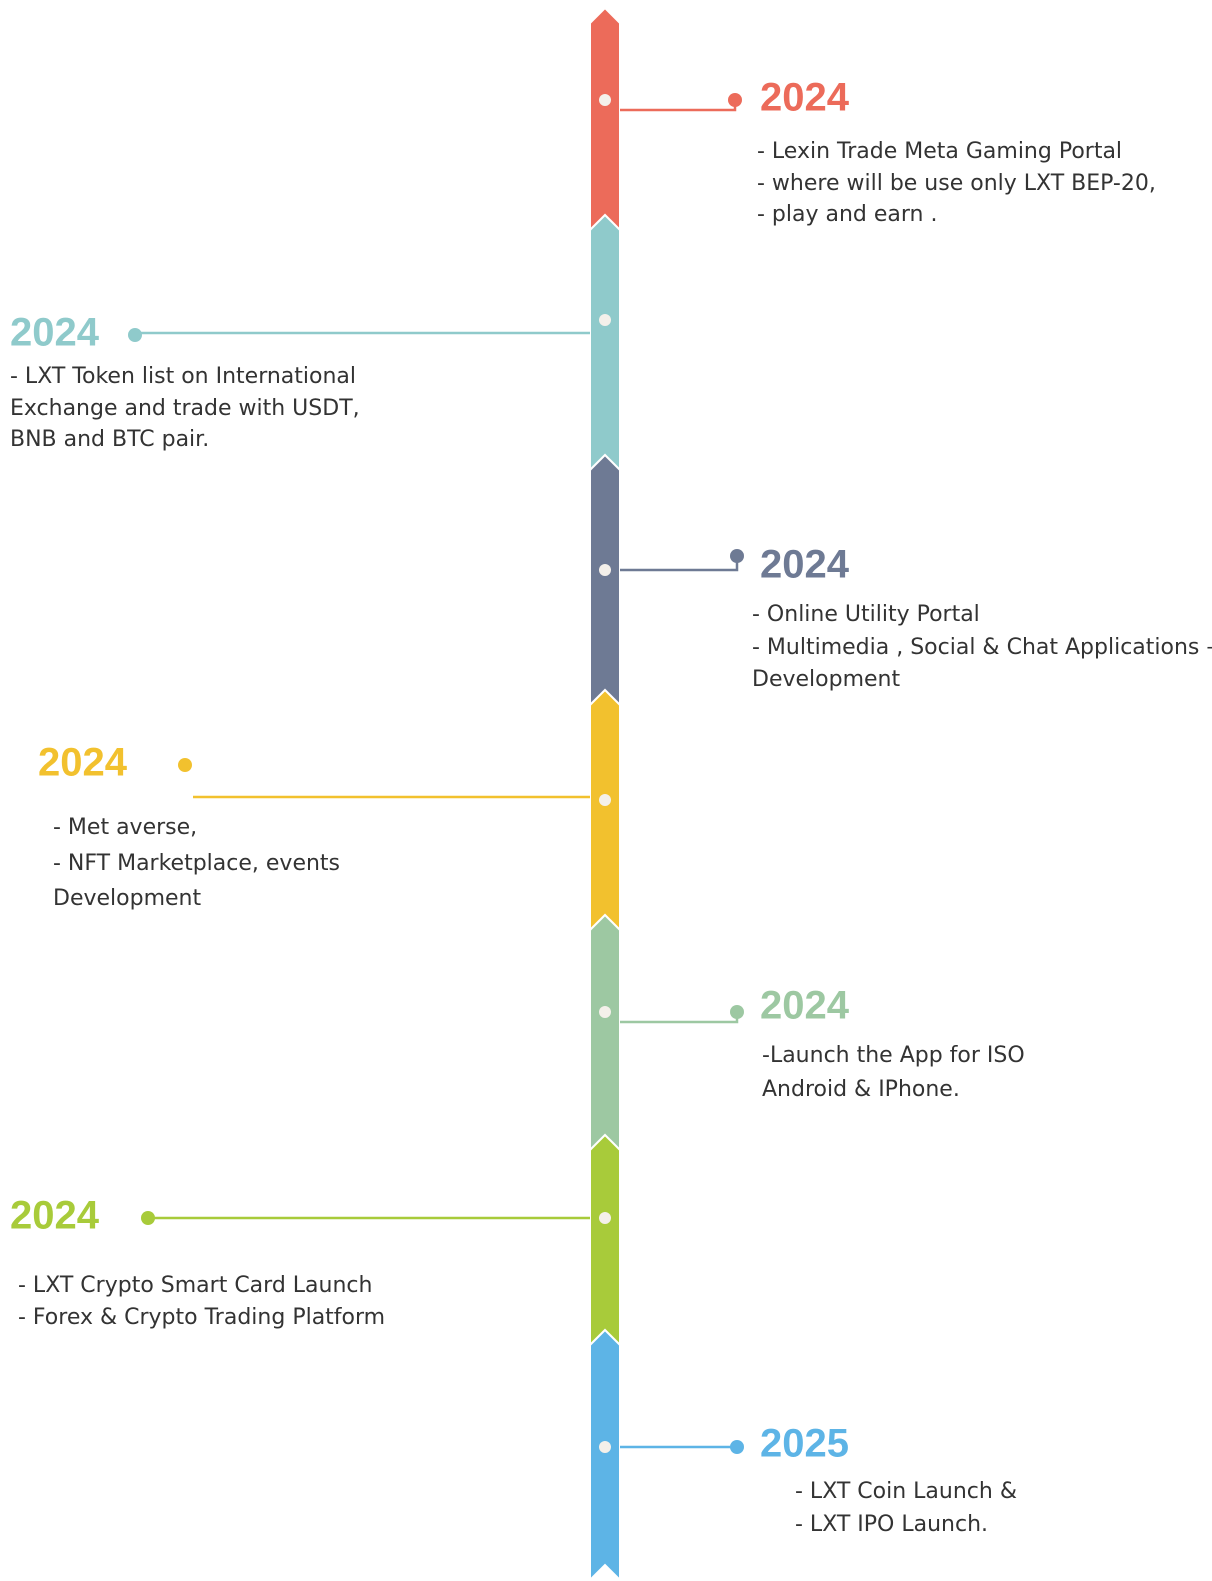 The width and height of the screenshot is (1212, 1581). I want to click on milestone-text: - Online Utility Portal, so click(866, 614).